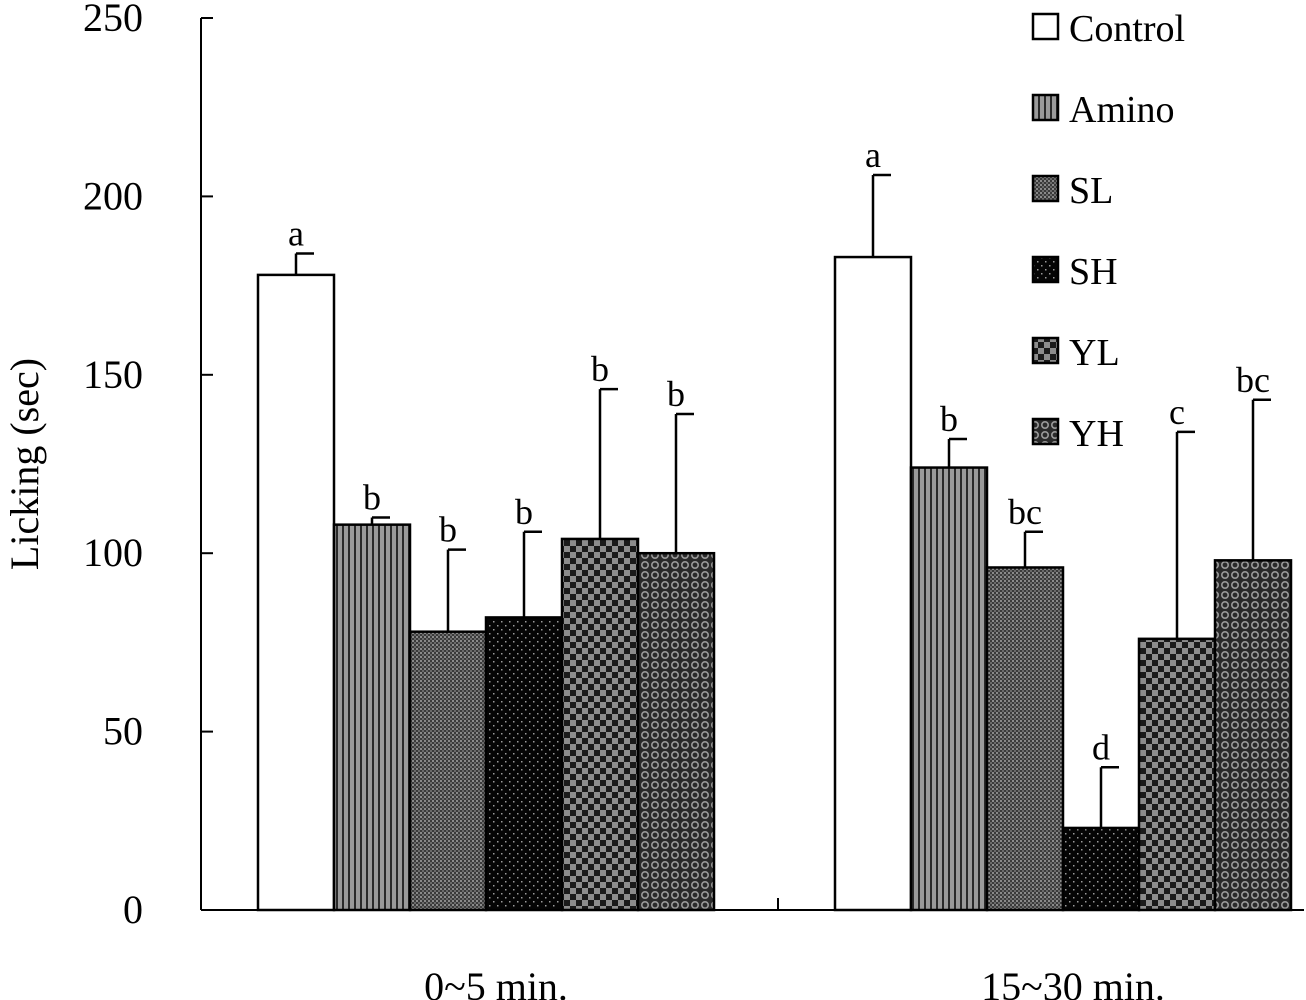 This screenshot has height=1000, width=1306. Describe the element at coordinates (1093, 272) in the screenshot. I see `legend-label-sh: SH` at that location.